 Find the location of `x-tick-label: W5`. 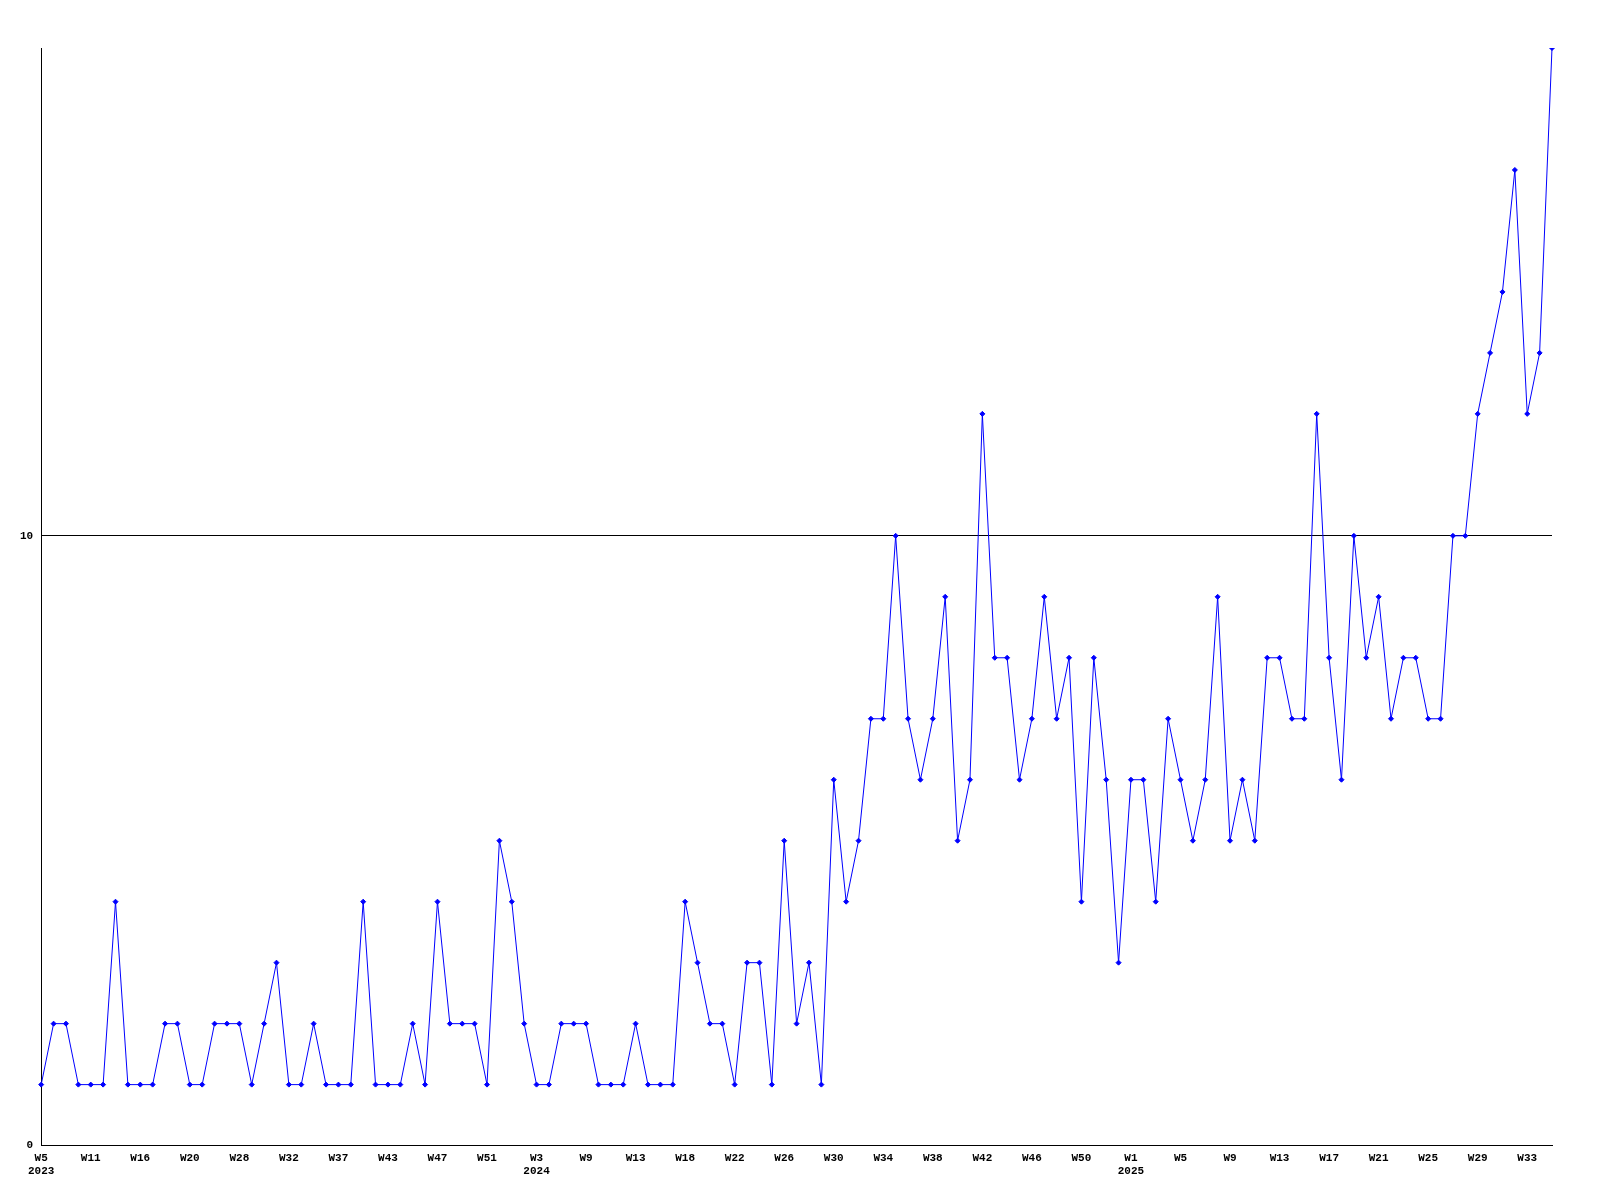

x-tick-label: W5 is located at coordinates (1180, 1157).